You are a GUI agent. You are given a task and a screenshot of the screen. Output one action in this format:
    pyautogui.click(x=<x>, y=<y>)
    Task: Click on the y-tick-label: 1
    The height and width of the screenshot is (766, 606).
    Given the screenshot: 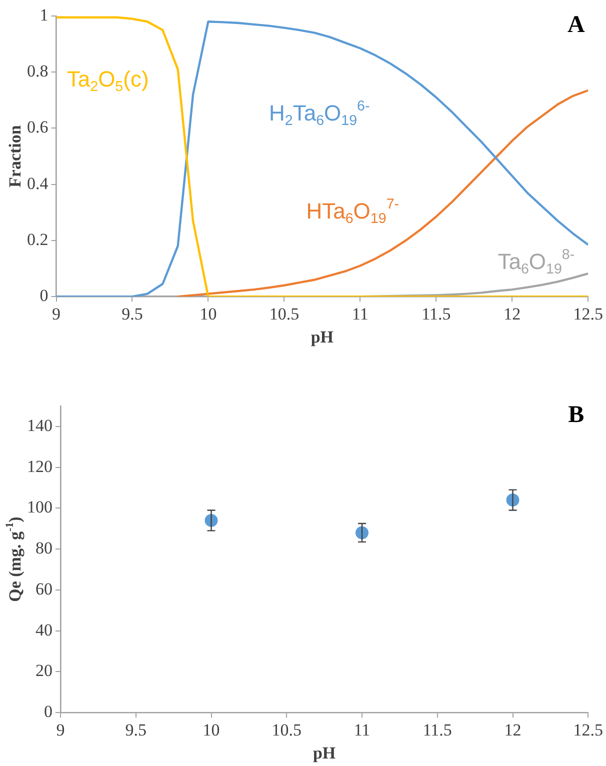 What is the action you would take?
    pyautogui.click(x=44, y=14)
    